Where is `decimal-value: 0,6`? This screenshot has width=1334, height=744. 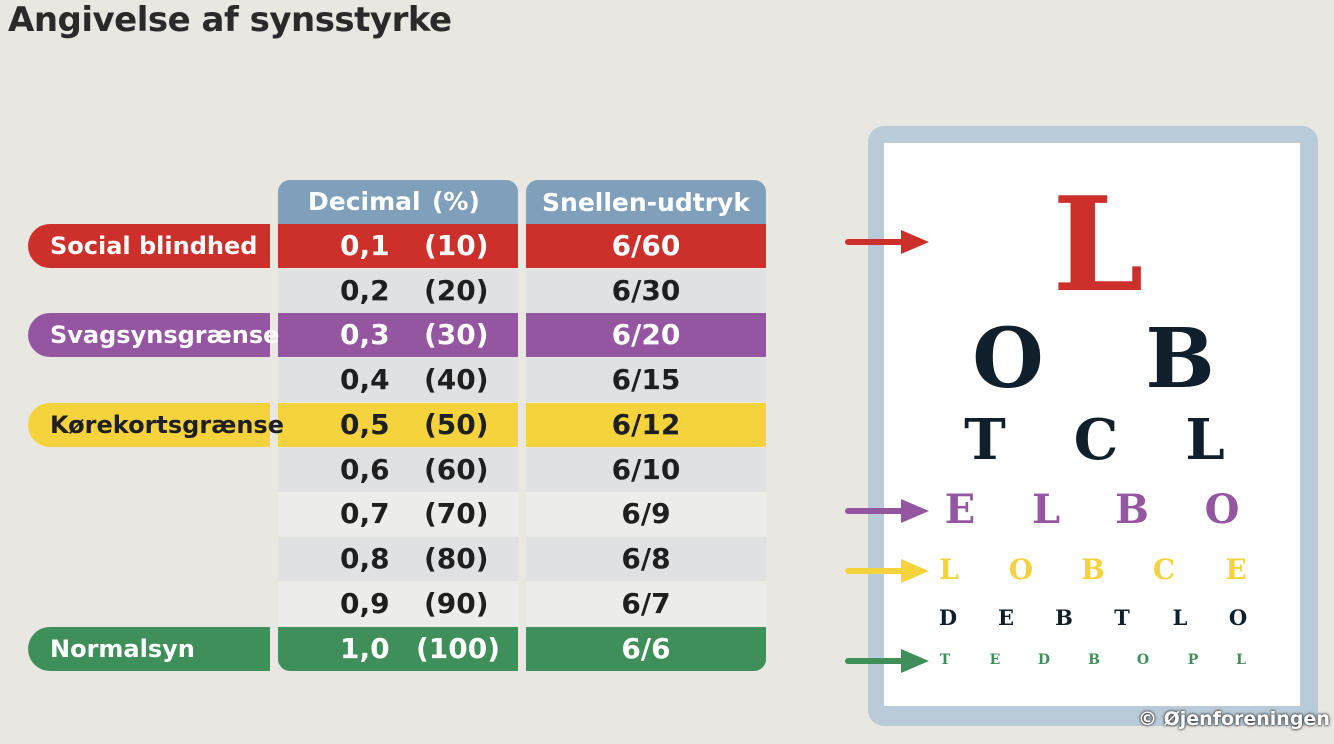 decimal-value: 0,6 is located at coordinates (365, 469).